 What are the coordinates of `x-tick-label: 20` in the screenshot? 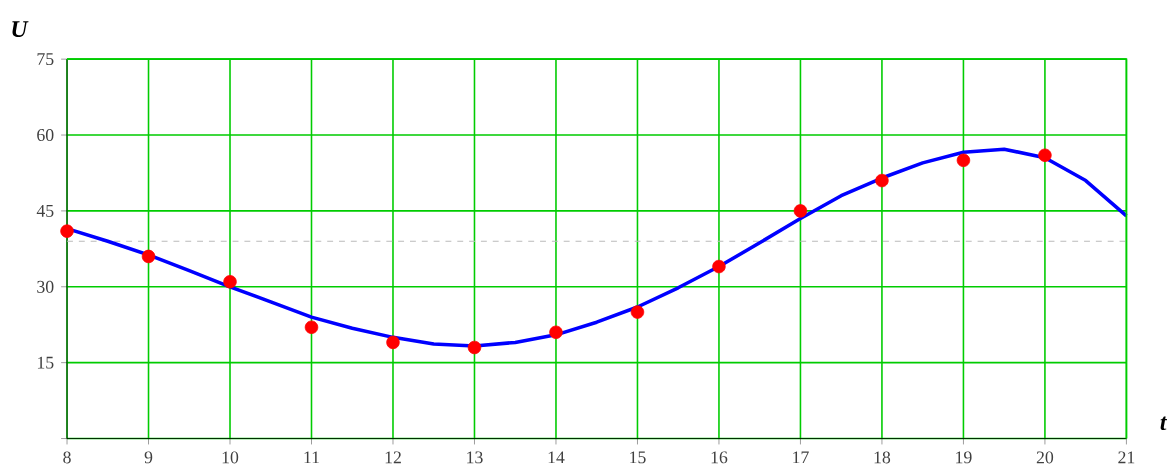 It's located at (1045, 457).